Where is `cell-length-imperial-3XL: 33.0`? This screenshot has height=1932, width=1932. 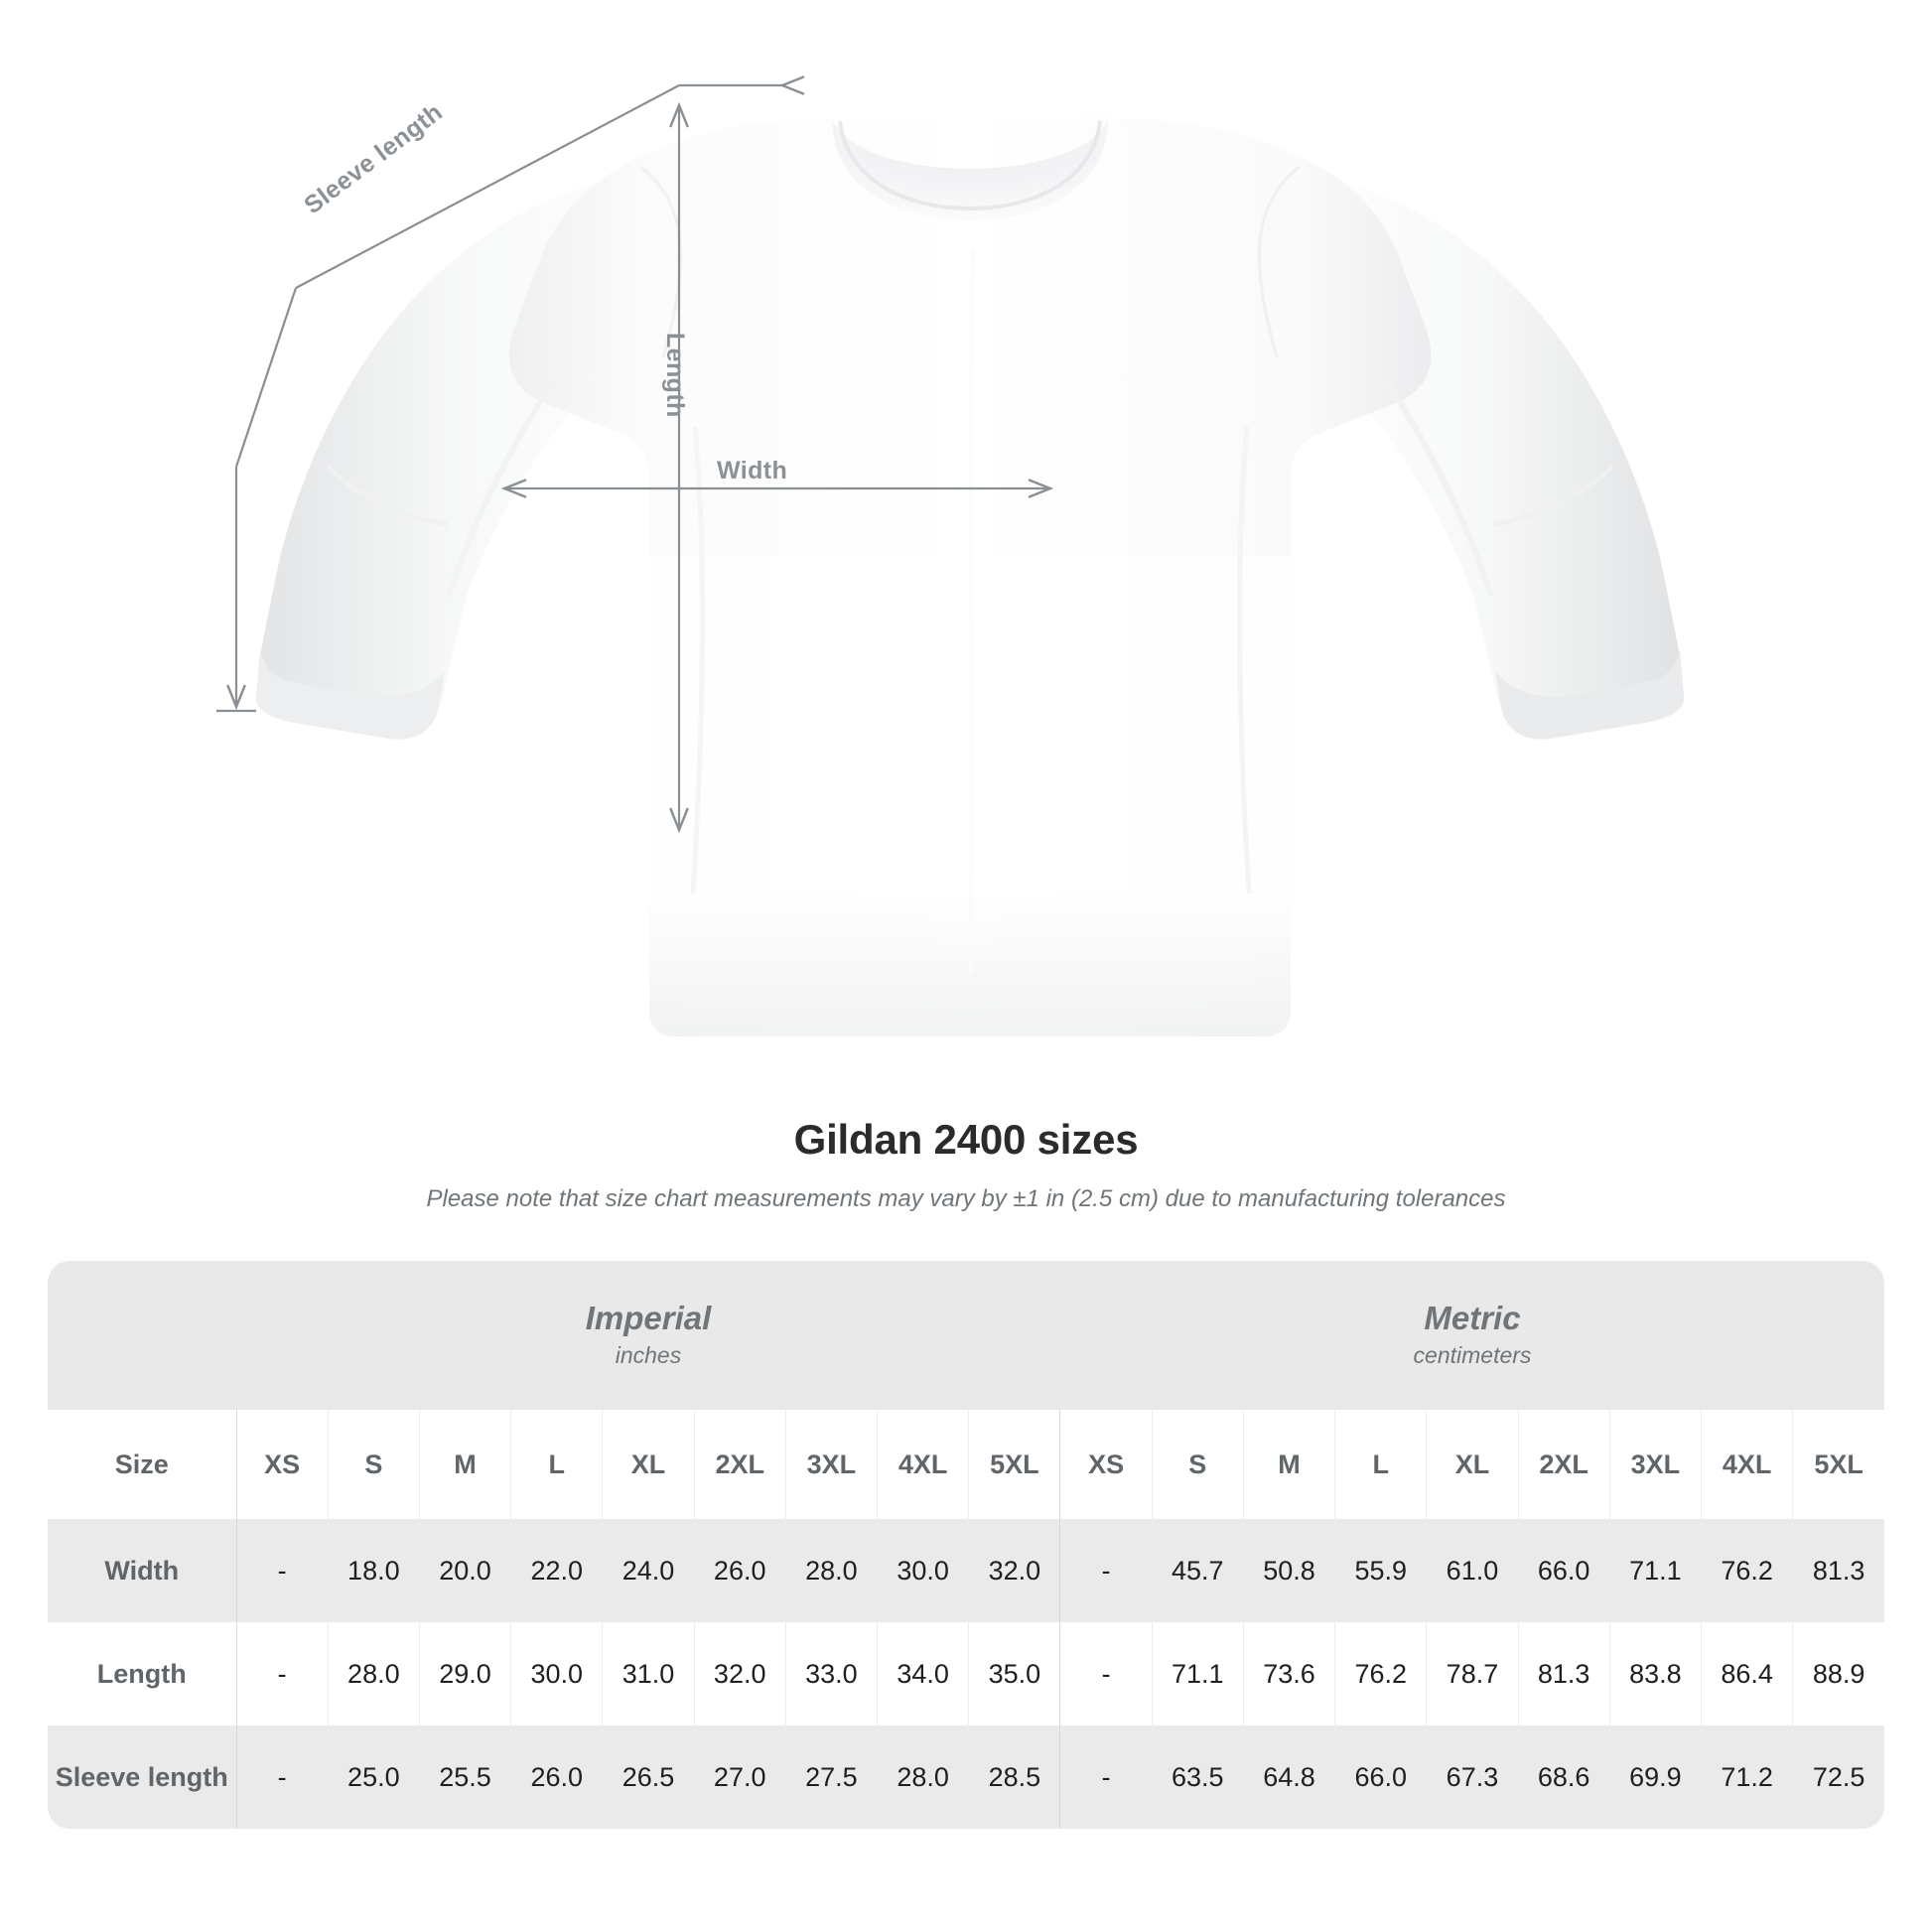
cell-length-imperial-3XL: 33.0 is located at coordinates (831, 1674).